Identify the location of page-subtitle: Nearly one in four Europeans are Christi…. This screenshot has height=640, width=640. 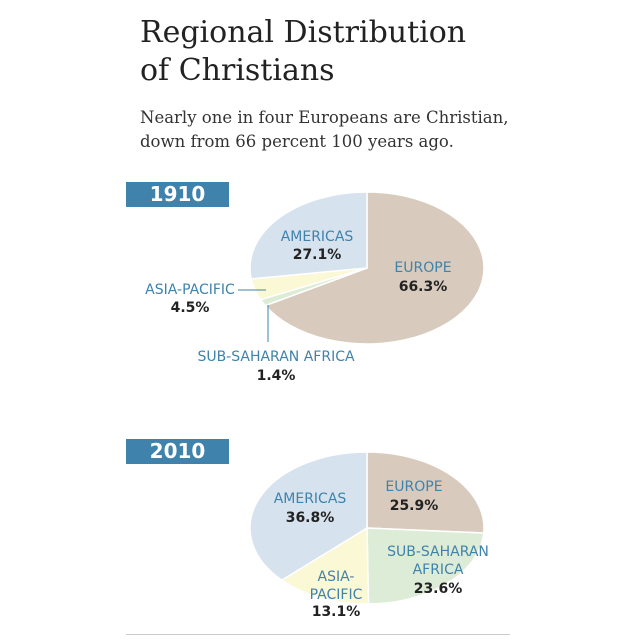
(340, 130).